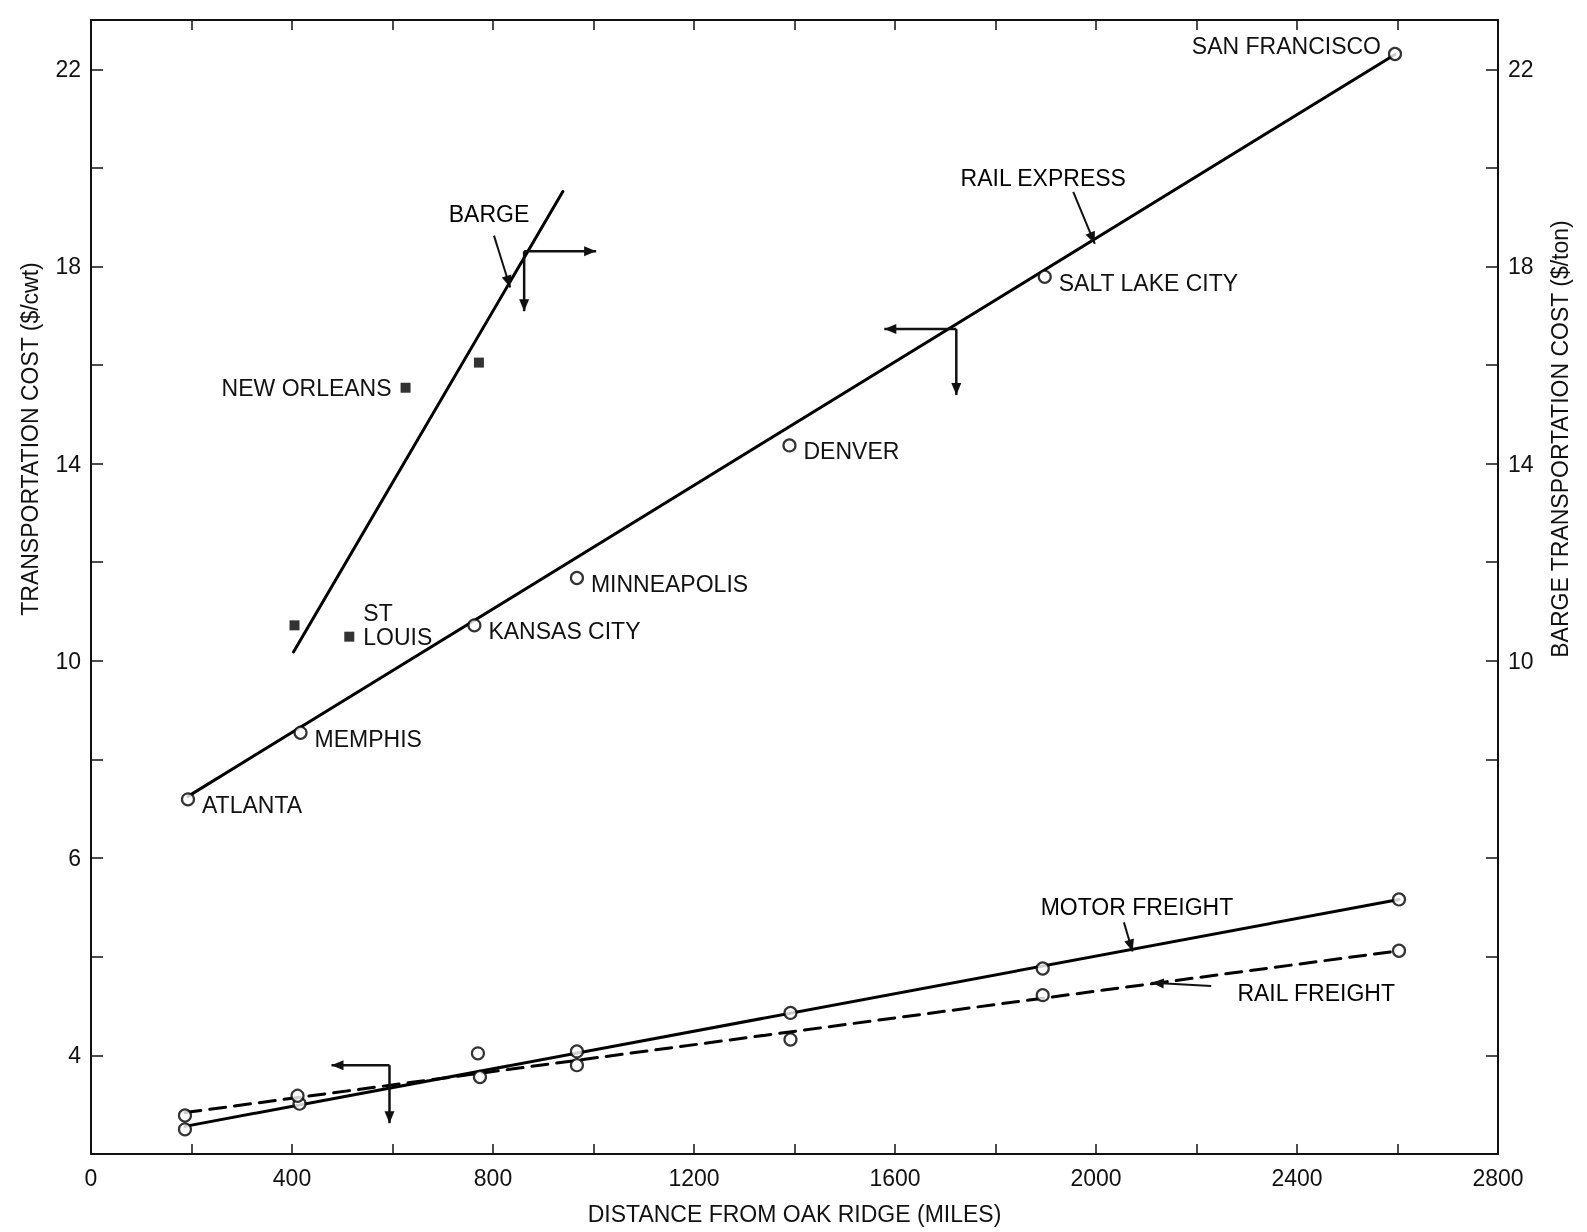  Describe the element at coordinates (1043, 177) in the screenshot. I see `series-label: RAIL EXPRESS` at that location.